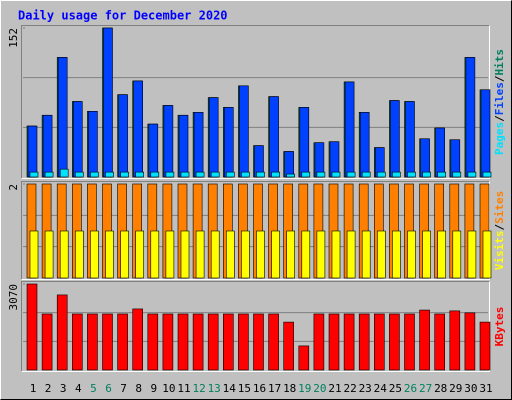 The height and width of the screenshot is (400, 512). I want to click on x-tick-label: 16, so click(259, 388).